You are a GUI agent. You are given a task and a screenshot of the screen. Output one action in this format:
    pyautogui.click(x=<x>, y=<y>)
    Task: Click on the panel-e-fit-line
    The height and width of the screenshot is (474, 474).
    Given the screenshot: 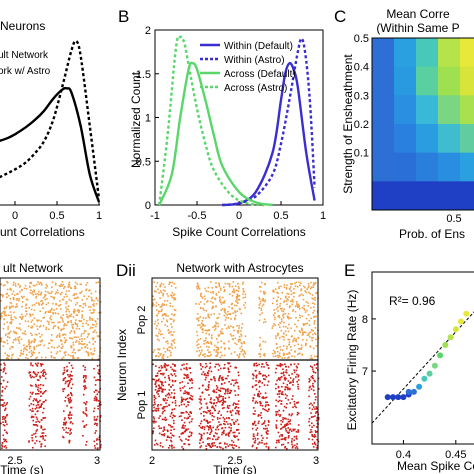 What is the action you would take?
    pyautogui.click(x=422, y=367)
    